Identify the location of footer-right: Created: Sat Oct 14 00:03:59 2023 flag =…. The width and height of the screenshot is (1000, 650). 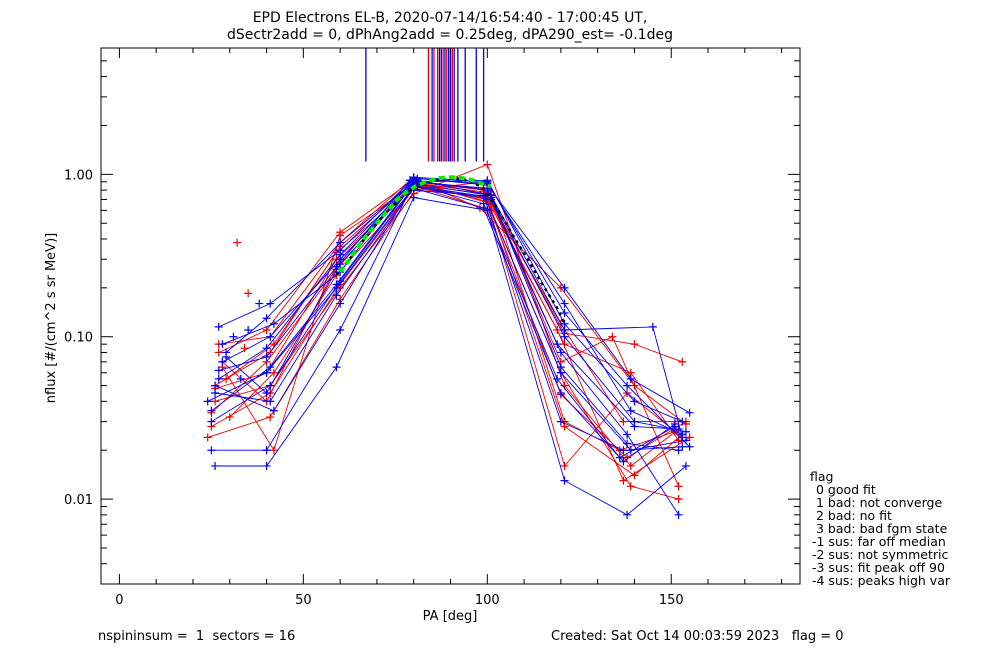
(697, 636).